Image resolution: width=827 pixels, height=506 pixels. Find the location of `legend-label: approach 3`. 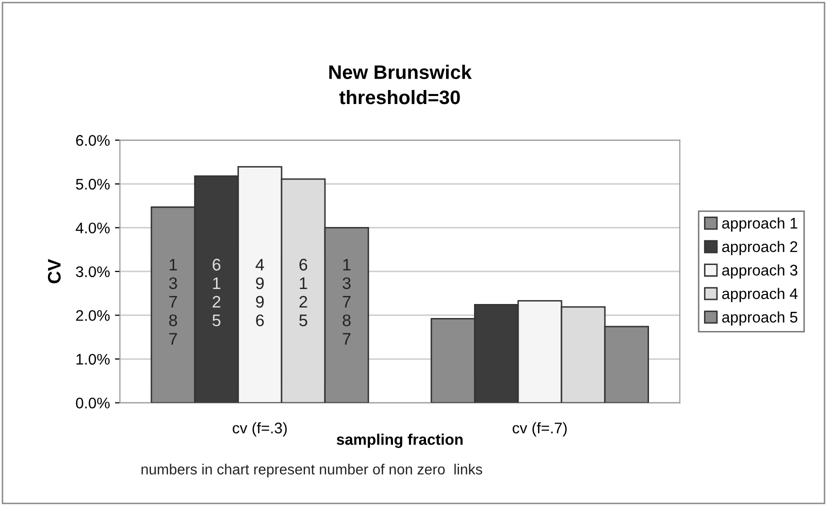

legend-label: approach 3 is located at coordinates (760, 271).